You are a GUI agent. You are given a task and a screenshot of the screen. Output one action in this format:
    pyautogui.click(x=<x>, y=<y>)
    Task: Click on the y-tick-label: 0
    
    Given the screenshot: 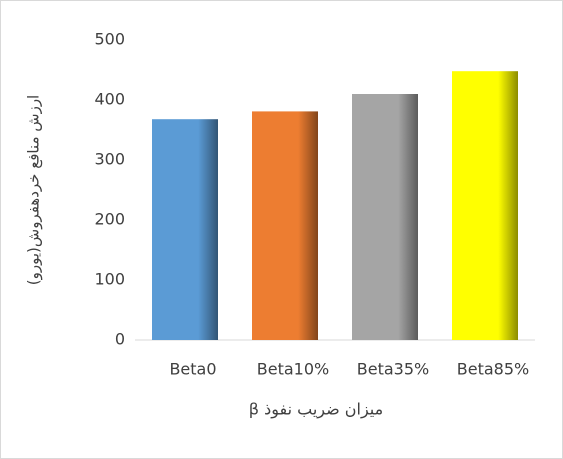 What is the action you would take?
    pyautogui.click(x=120, y=339)
    